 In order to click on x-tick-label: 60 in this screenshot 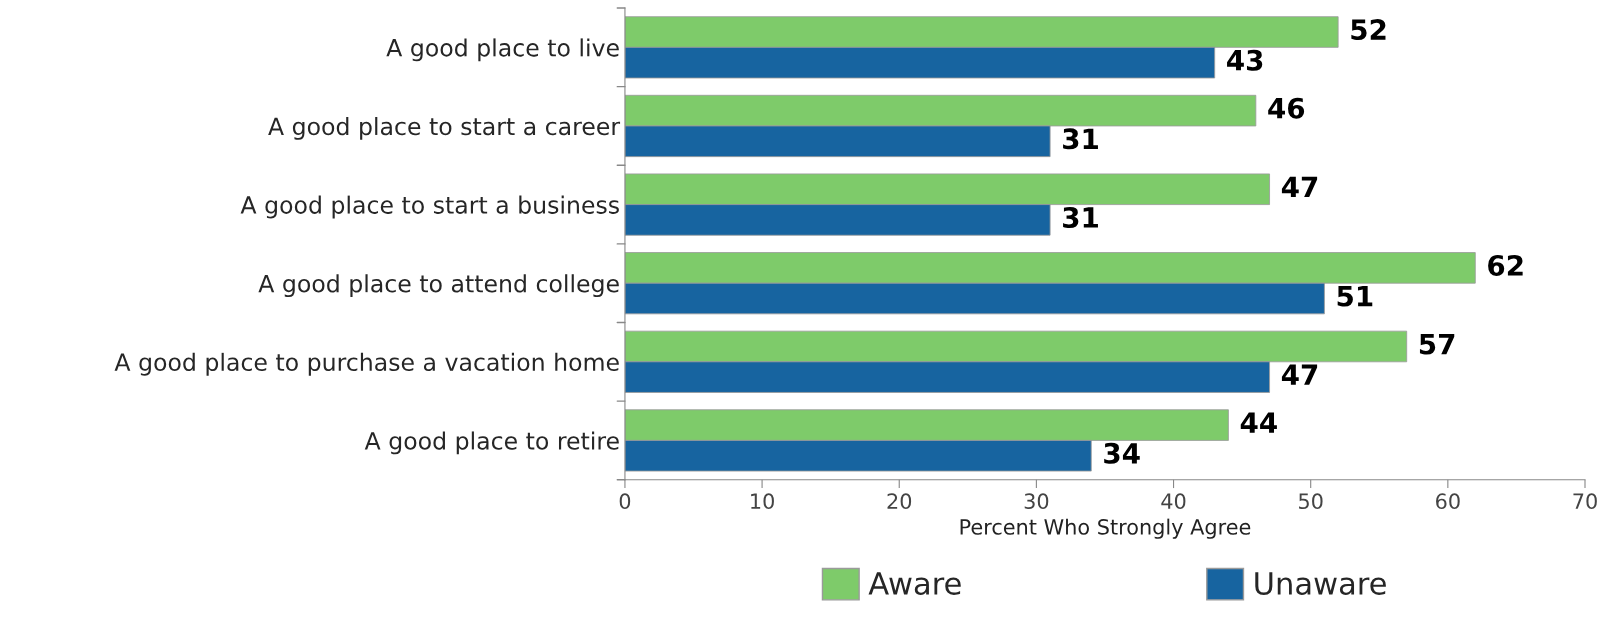, I will do `click(1448, 501)`.